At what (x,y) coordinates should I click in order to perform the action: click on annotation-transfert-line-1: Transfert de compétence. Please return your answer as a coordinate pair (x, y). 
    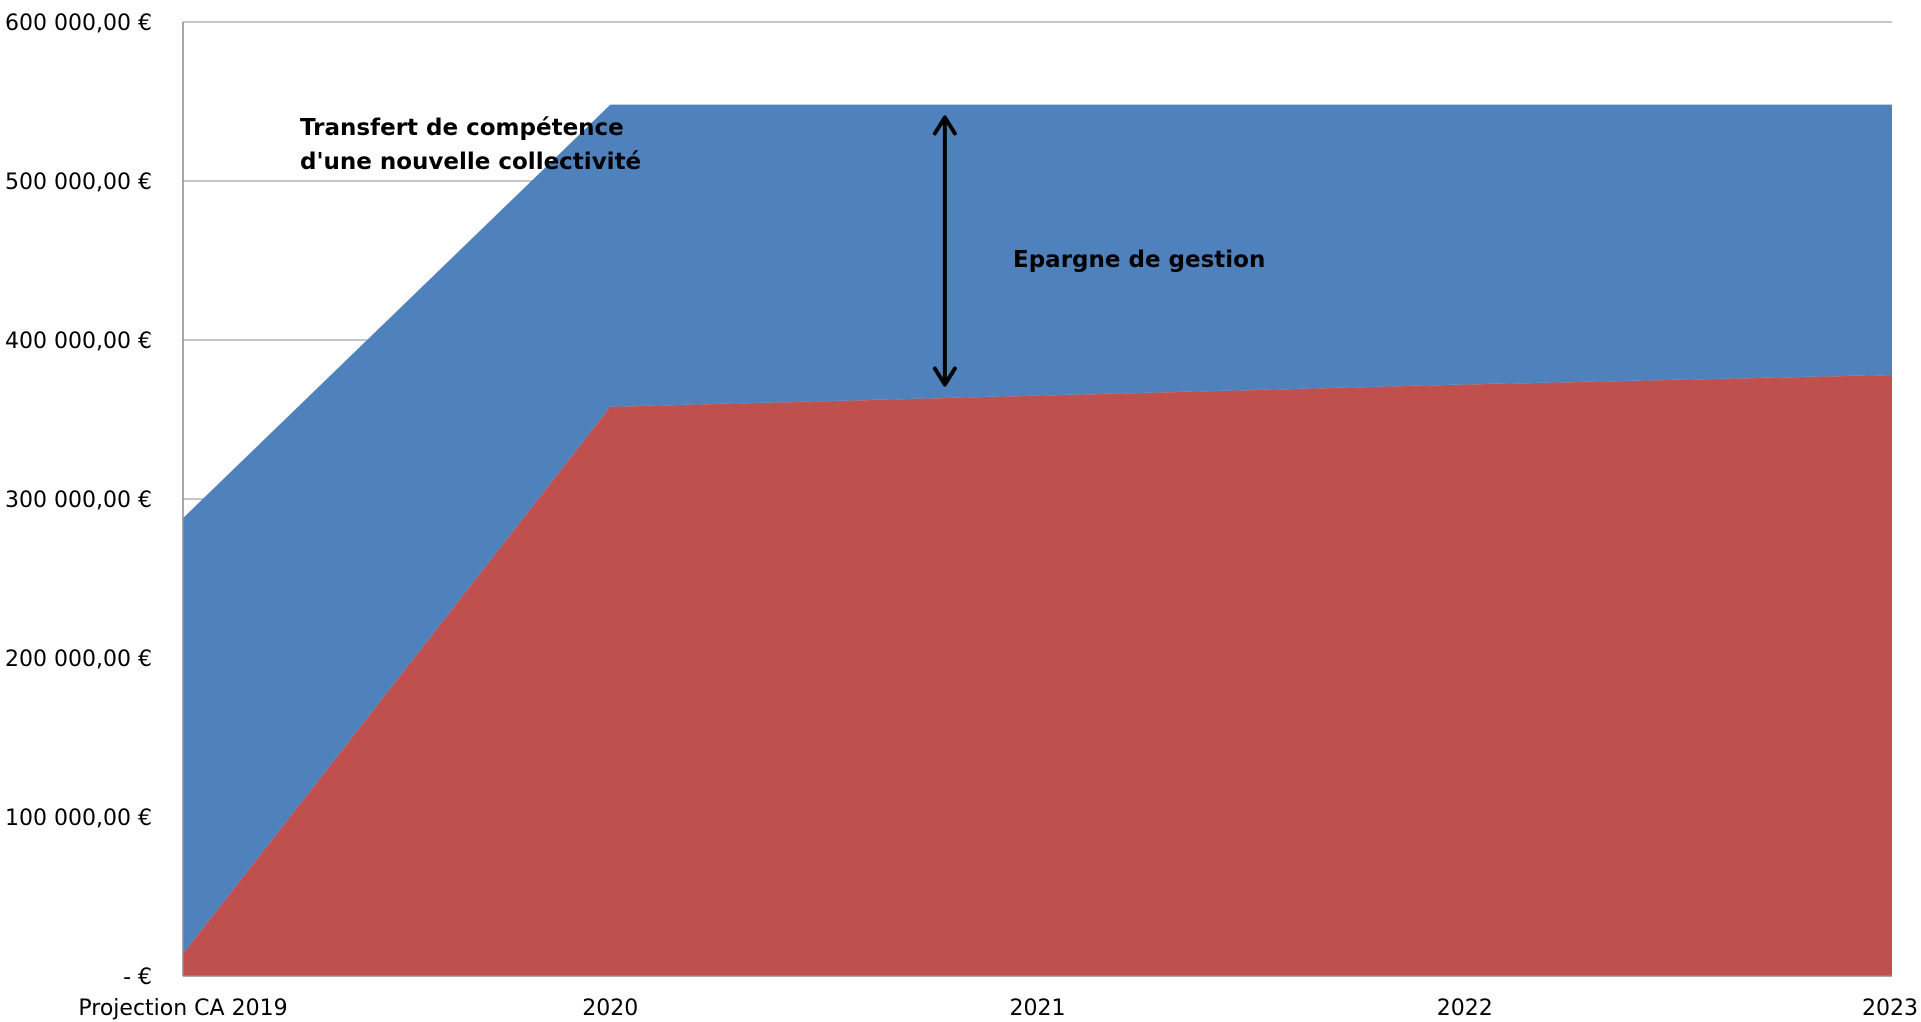
    Looking at the image, I should click on (462, 128).